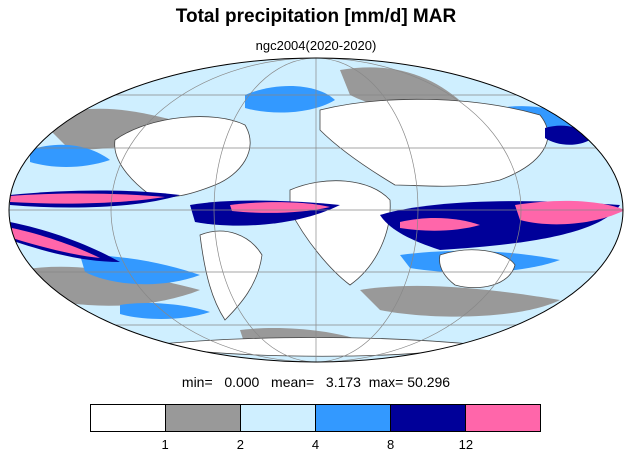  Describe the element at coordinates (242, 382) in the screenshot. I see `min-value: 0.000` at that location.